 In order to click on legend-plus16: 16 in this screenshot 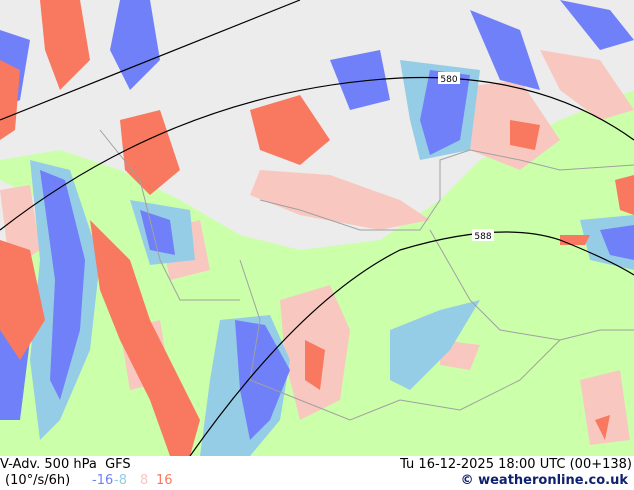, I will do `click(164, 480)`.